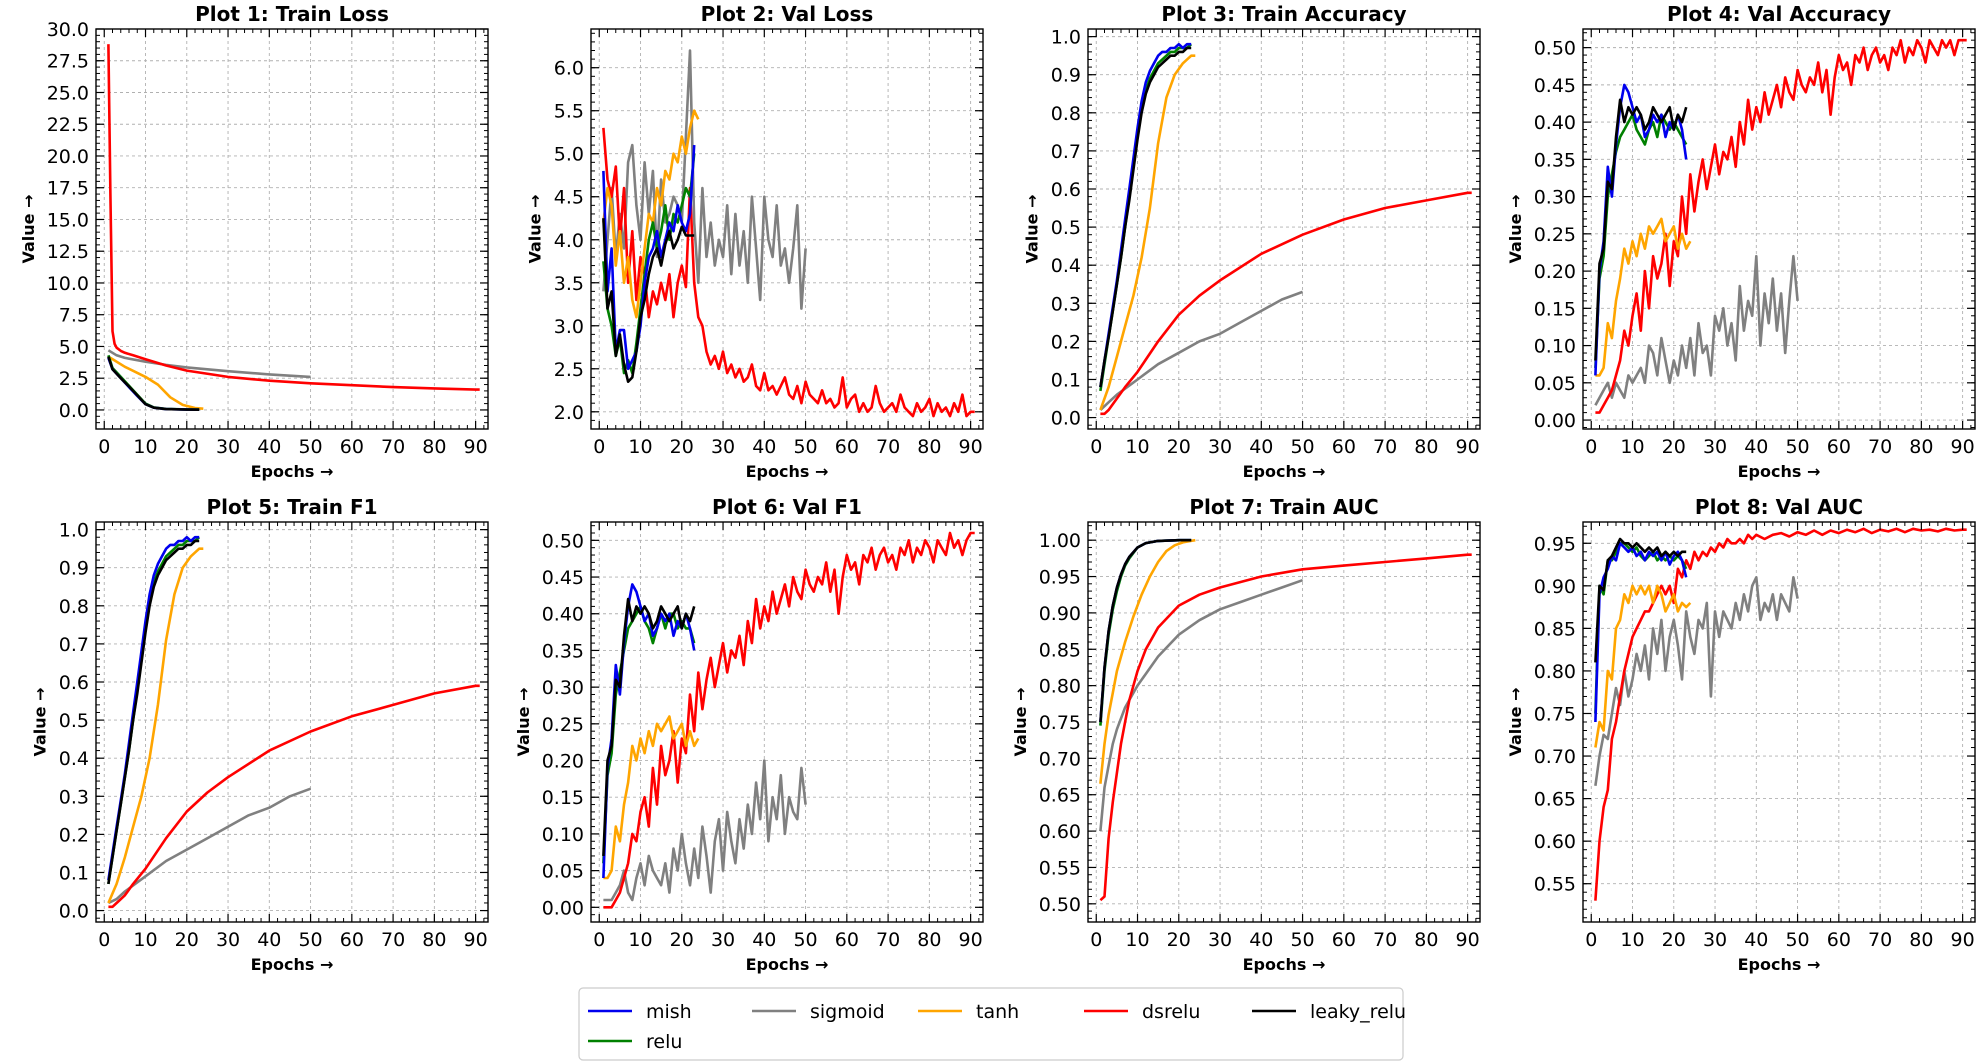 This screenshot has height=1064, width=1980. I want to click on plot-1-xtick-label: 10, so click(145, 447).